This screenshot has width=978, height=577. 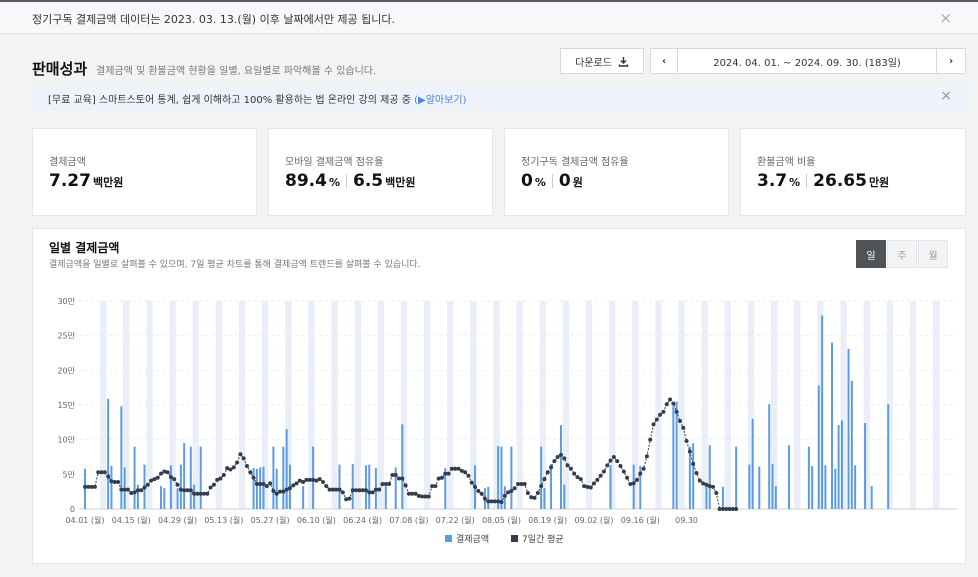 What do you see at coordinates (334, 182) in the screenshot?
I see `card-unit: %` at bounding box center [334, 182].